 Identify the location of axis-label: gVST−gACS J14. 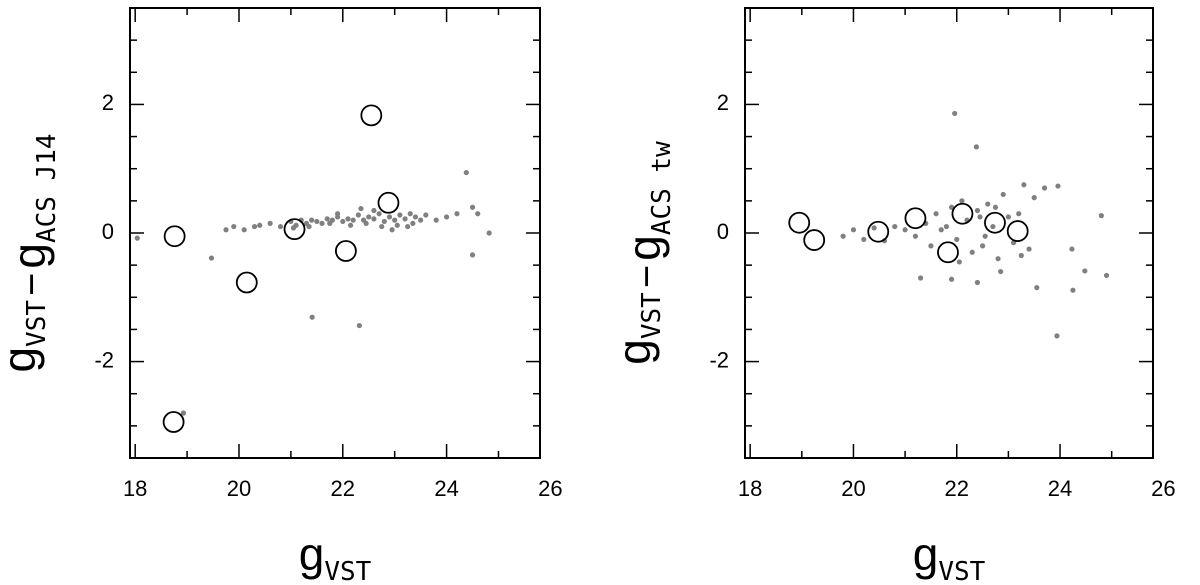
(31, 252).